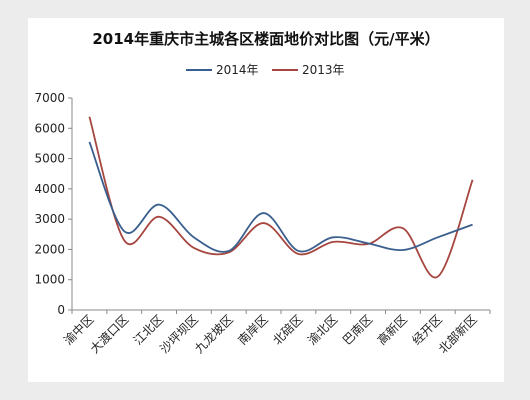 The height and width of the screenshot is (400, 530). Describe the element at coordinates (323, 70) in the screenshot. I see `legend-label: 2013年` at that location.